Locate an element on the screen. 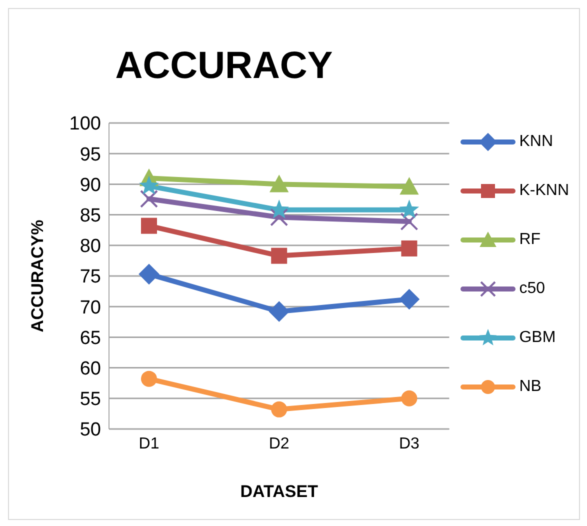 The image size is (587, 526). x-tick-label: D3 is located at coordinates (409, 443).